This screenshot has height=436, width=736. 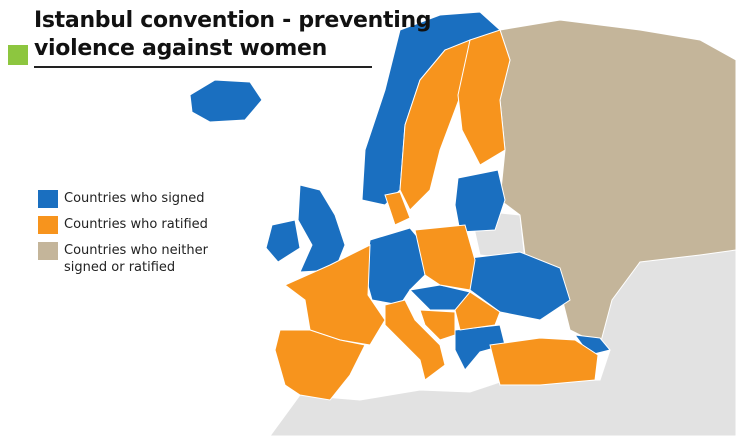 I want to click on title: Istanbul convention - preventing, so click(x=233, y=20).